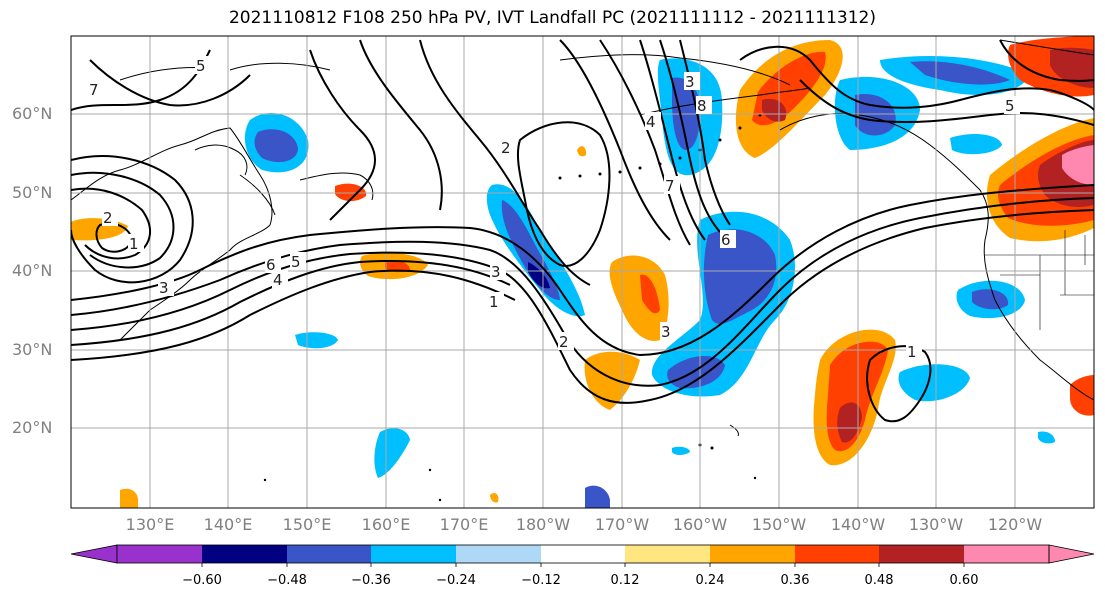 This screenshot has height=601, width=1105. Describe the element at coordinates (32, 349) in the screenshot. I see `lat-label: 30°N` at that location.